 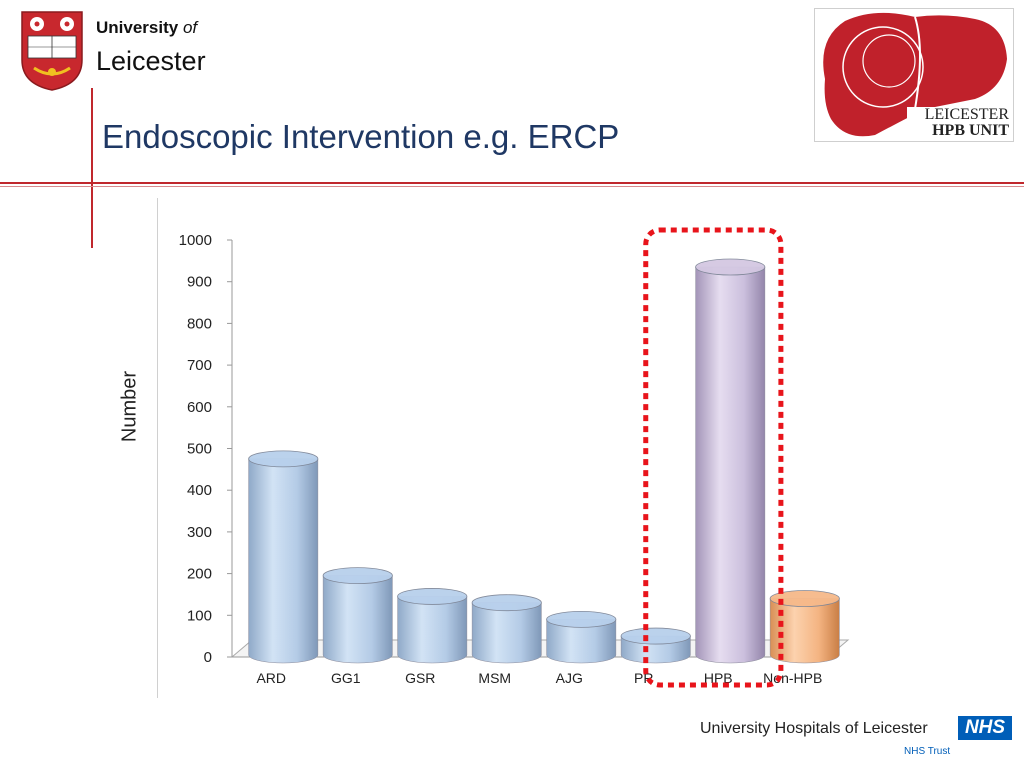 I want to click on hpb-unit-logo: LEICESTER HPB UNIT, so click(x=914, y=75).